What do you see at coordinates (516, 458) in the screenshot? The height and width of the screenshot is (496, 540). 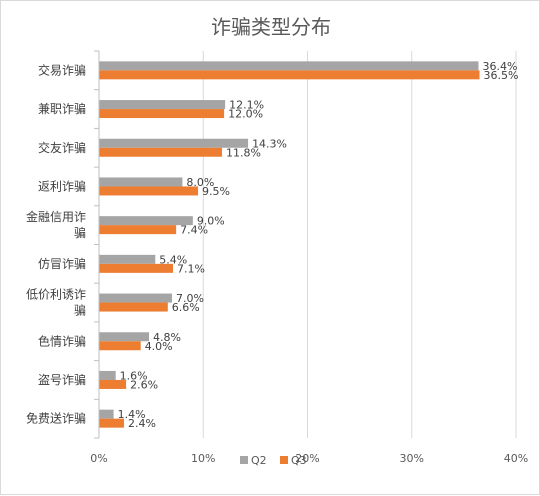 I see `x-tick-label: 40%` at bounding box center [516, 458].